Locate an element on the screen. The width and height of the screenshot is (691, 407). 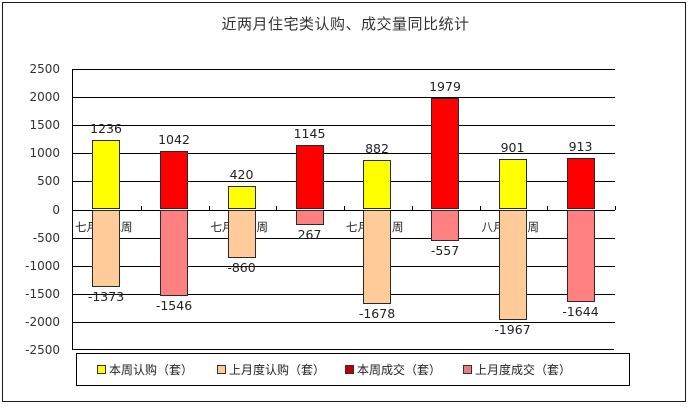
data-label: -1644 is located at coordinates (580, 311).